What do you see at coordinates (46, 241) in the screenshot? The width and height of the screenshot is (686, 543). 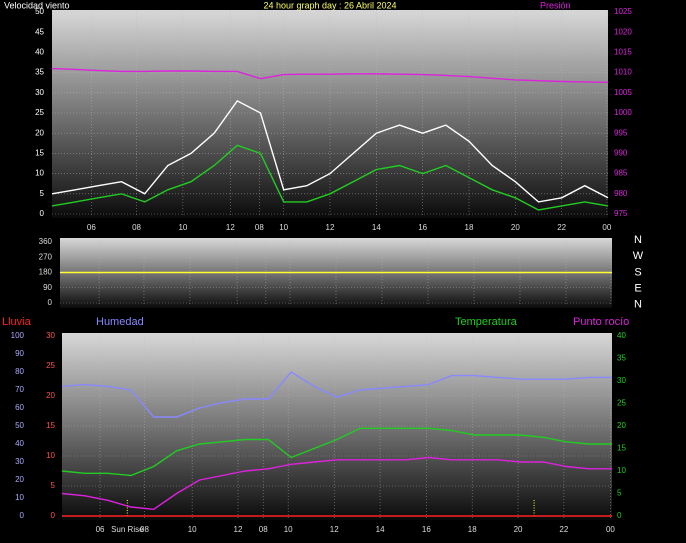 I see `y-tick-label: 360` at bounding box center [46, 241].